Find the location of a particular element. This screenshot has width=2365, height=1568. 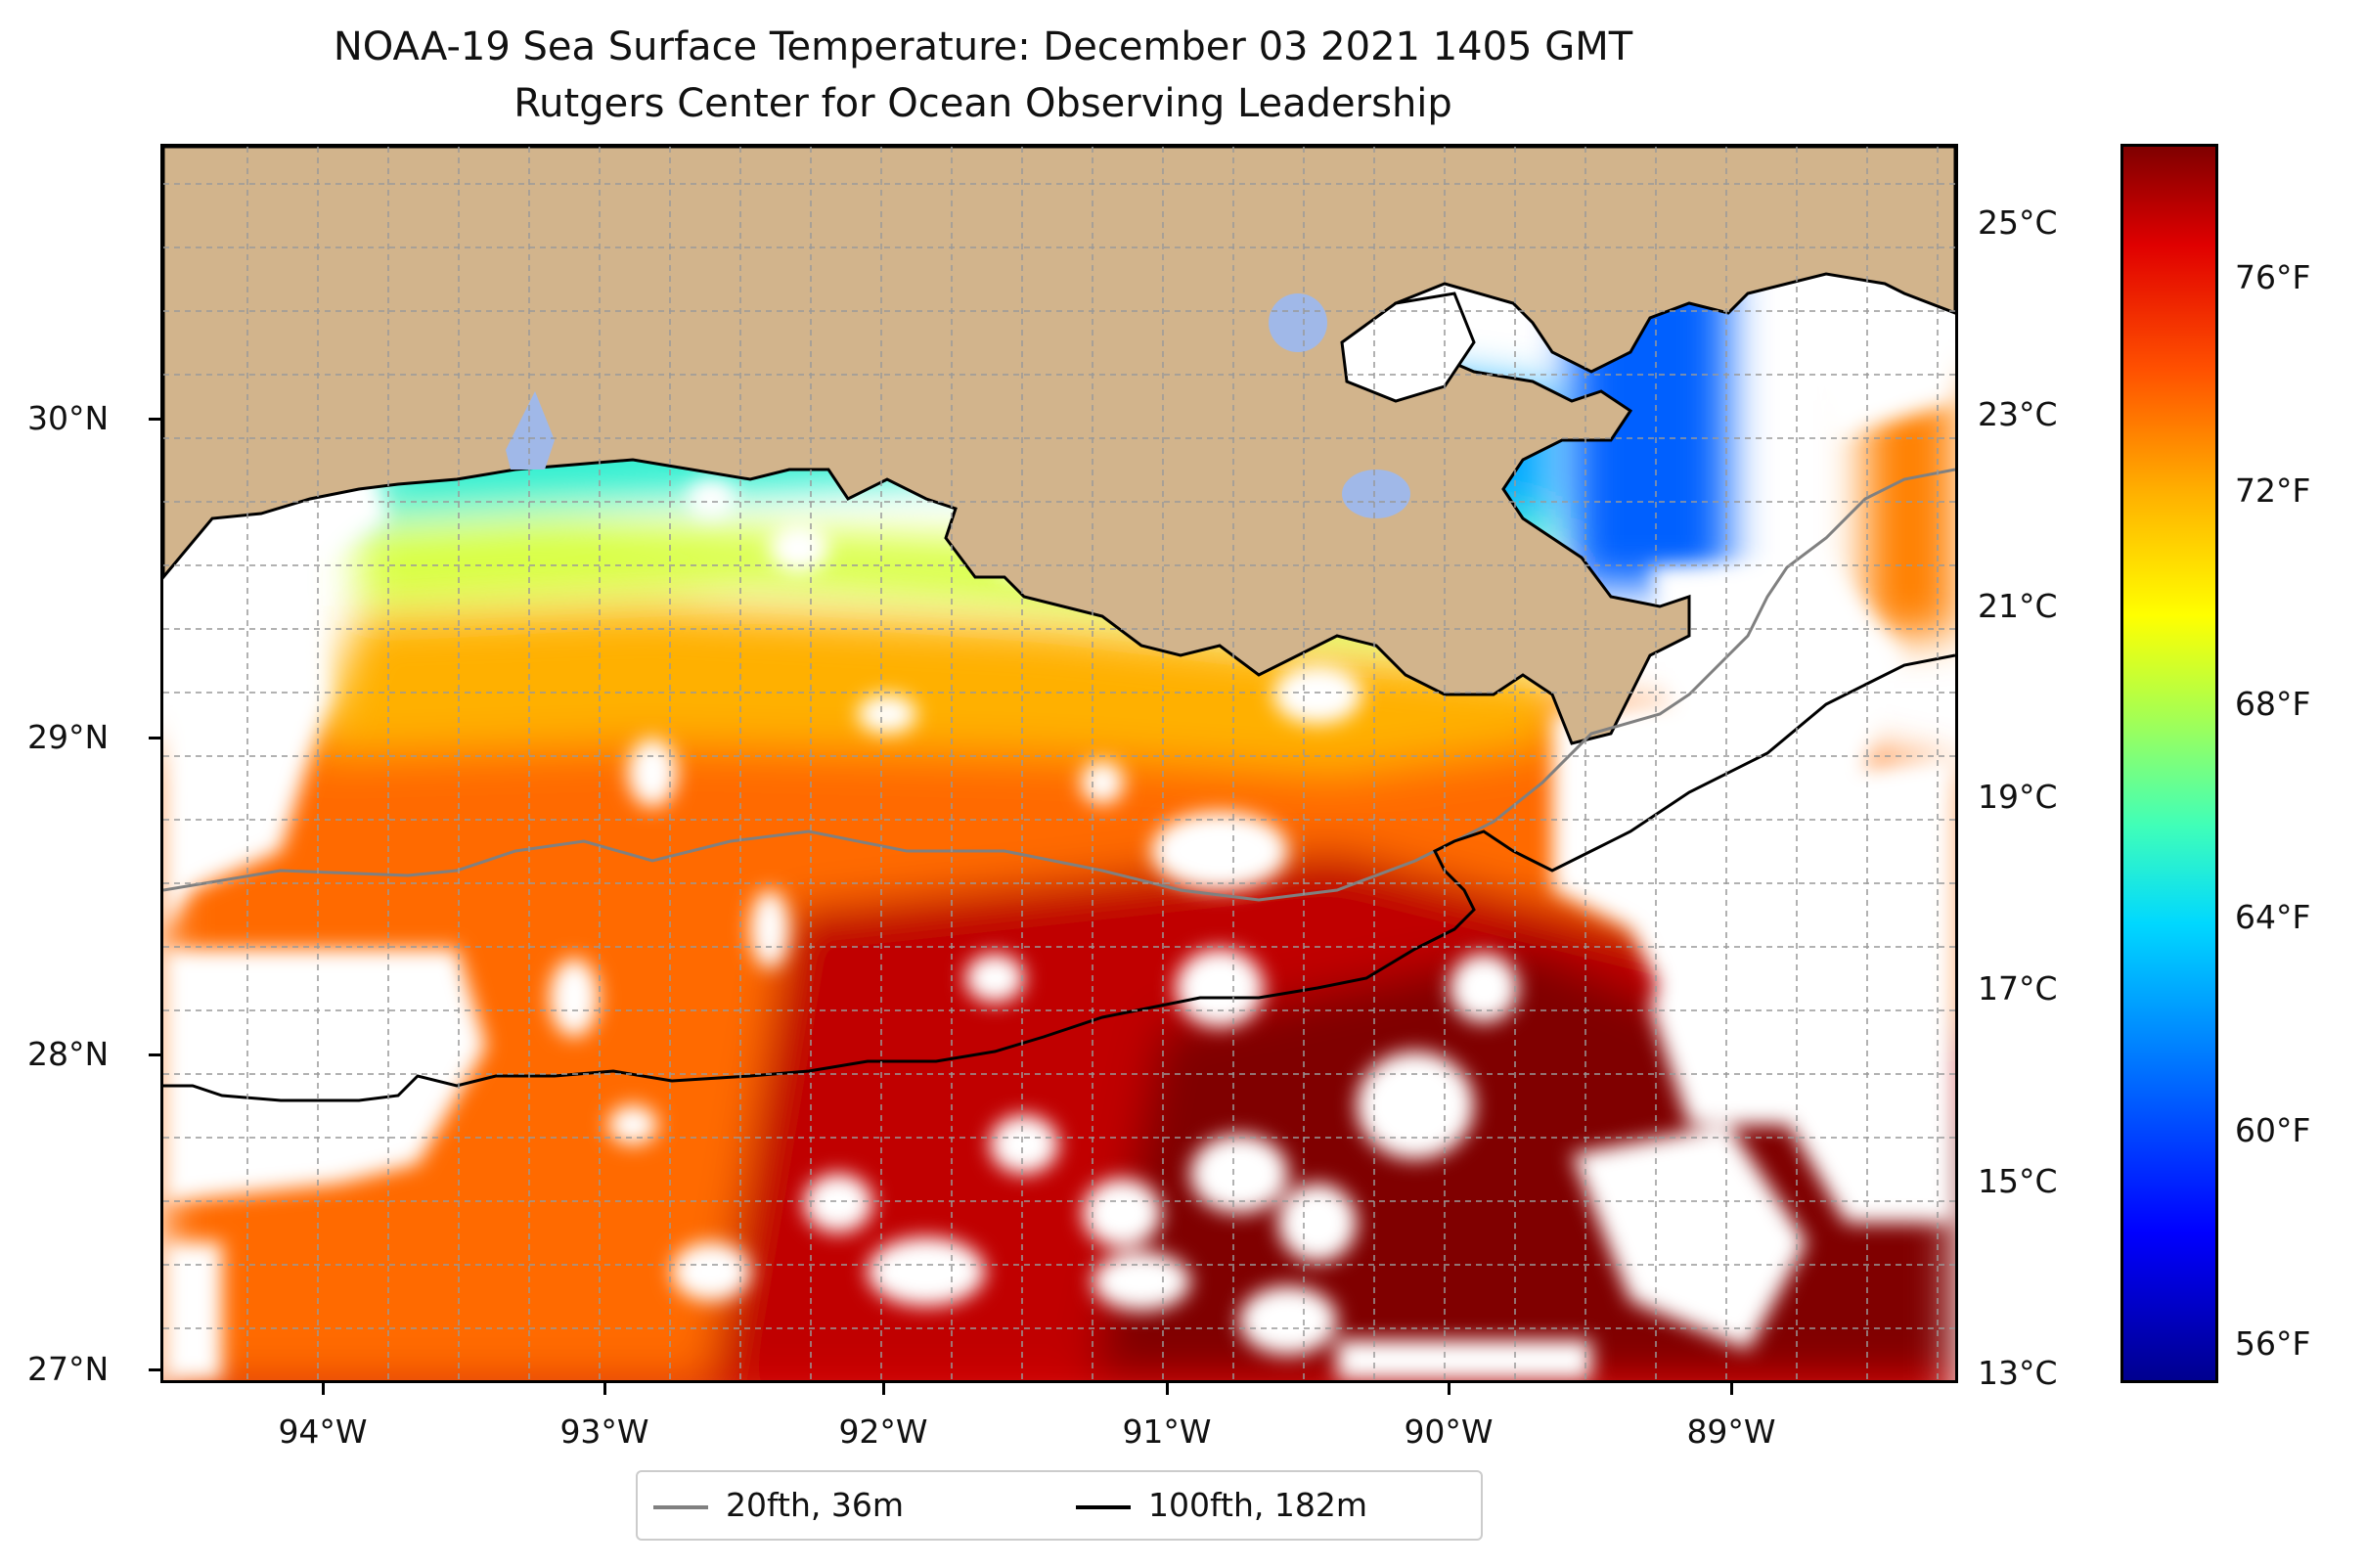

colorbar is located at coordinates (2169, 763).